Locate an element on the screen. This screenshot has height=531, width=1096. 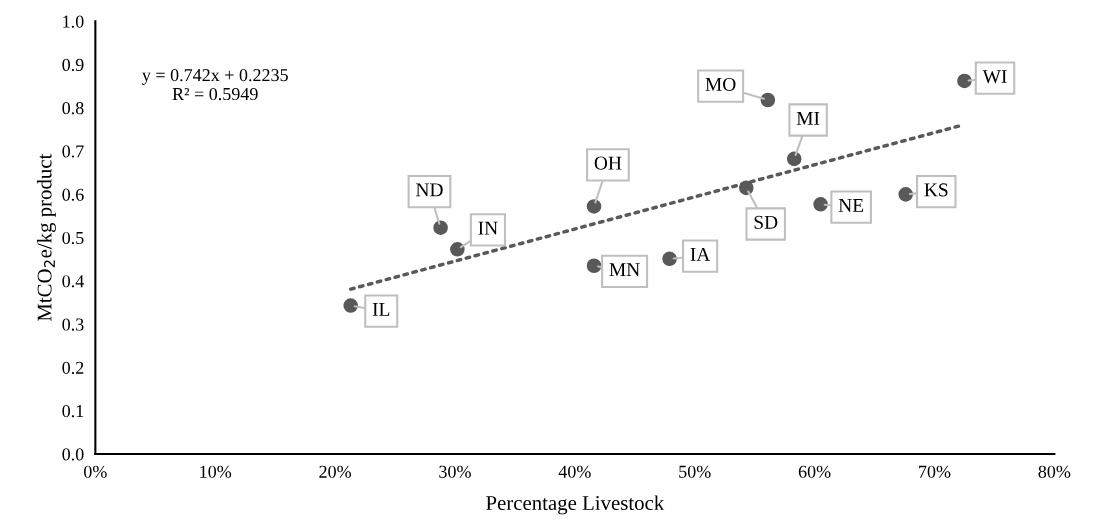
data-label: MO is located at coordinates (720, 84).